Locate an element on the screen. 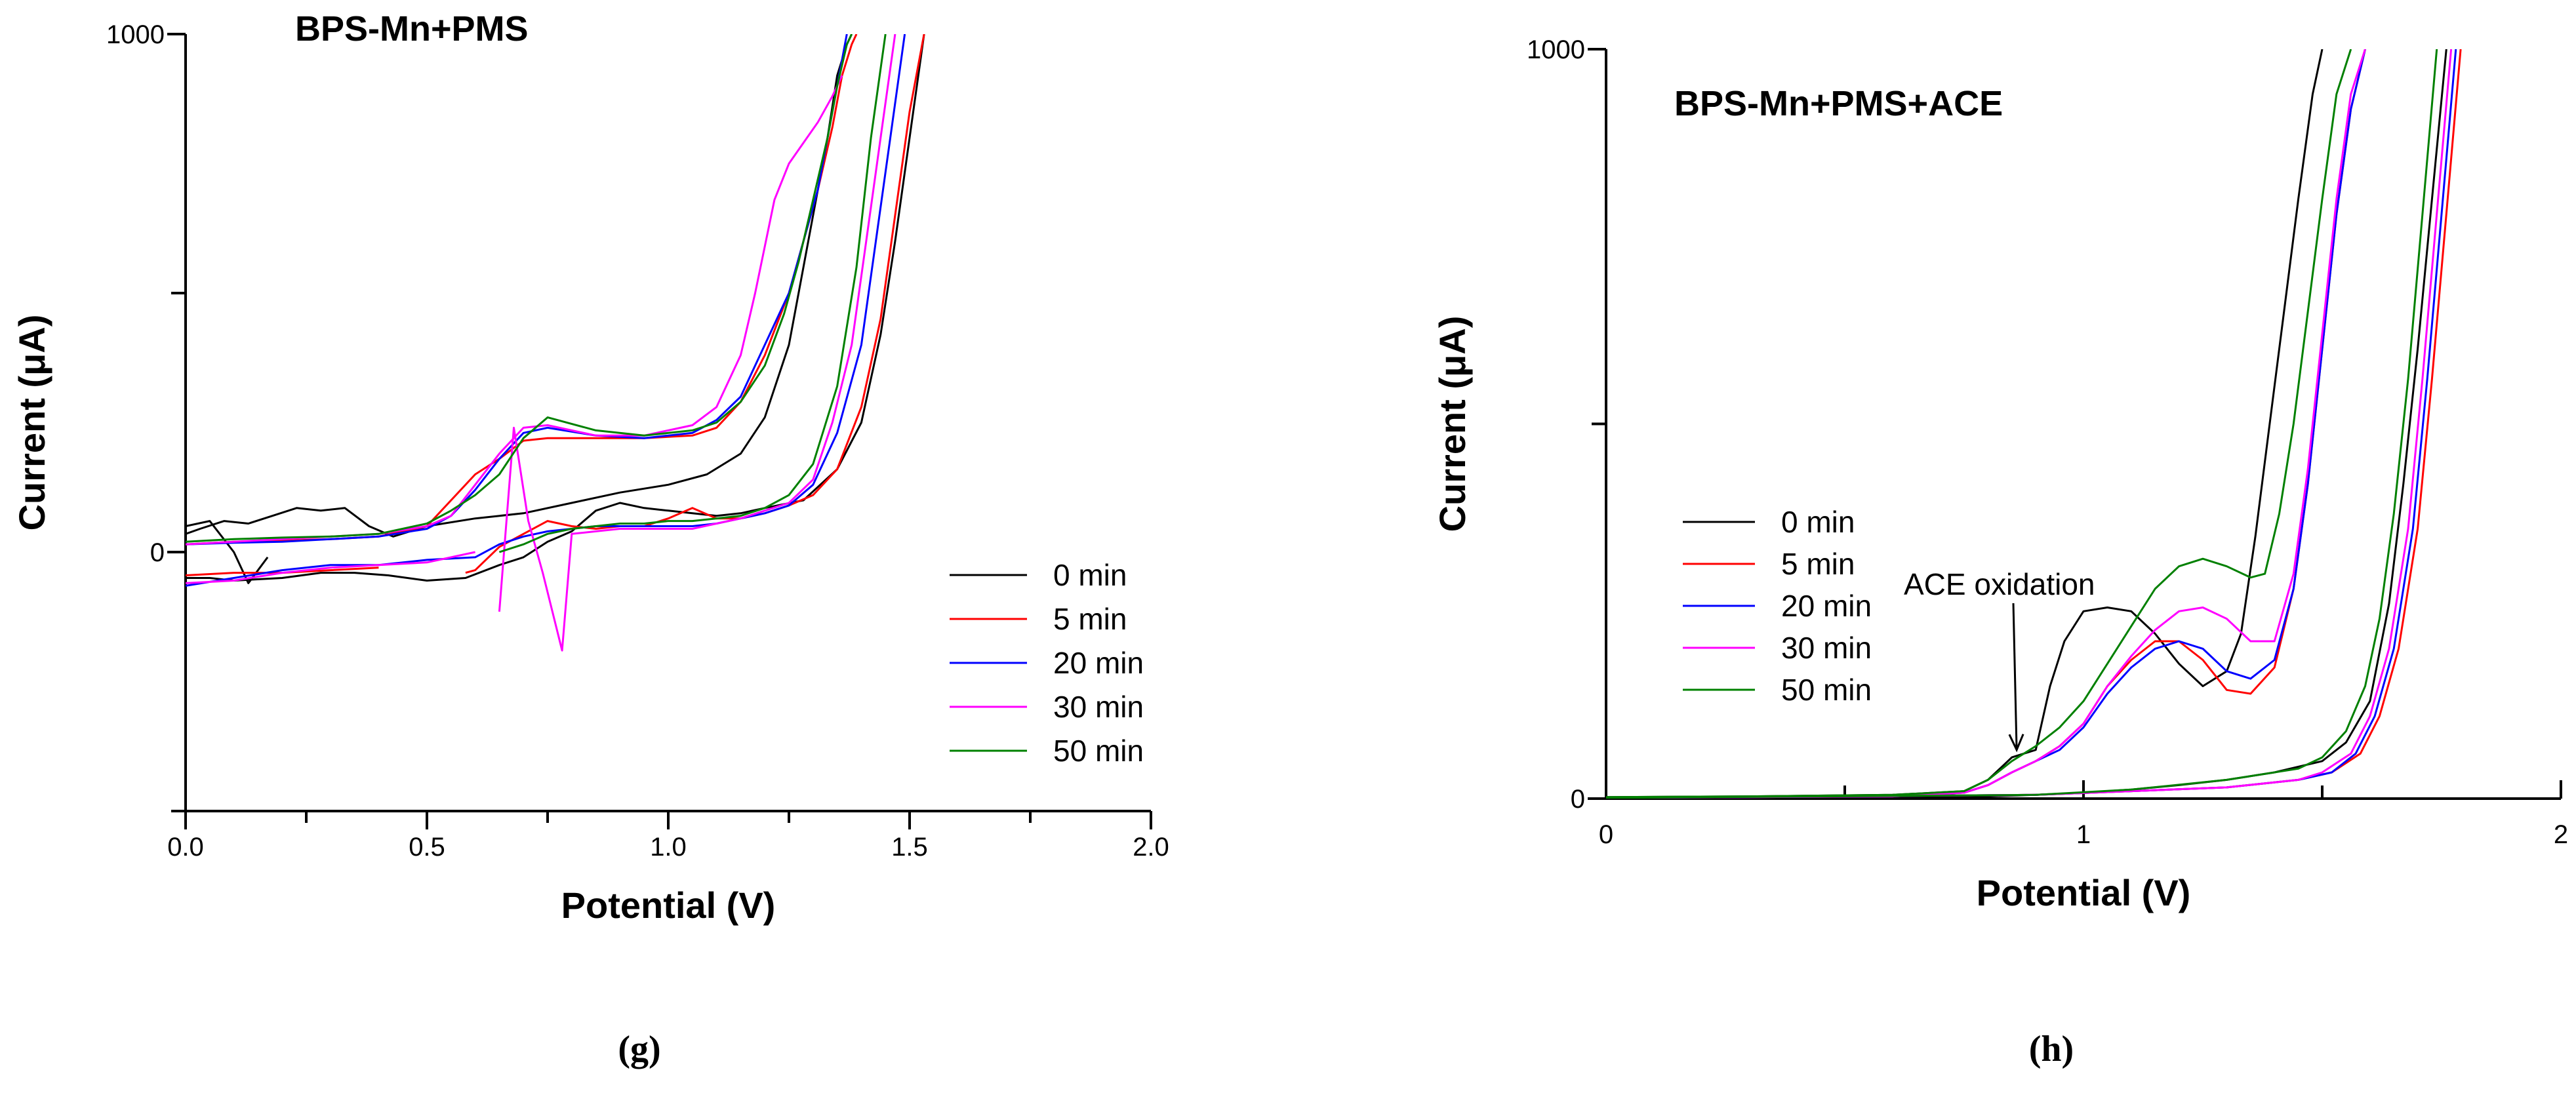 The height and width of the screenshot is (1093, 2576). panel-label-g: (g) is located at coordinates (639, 1049).